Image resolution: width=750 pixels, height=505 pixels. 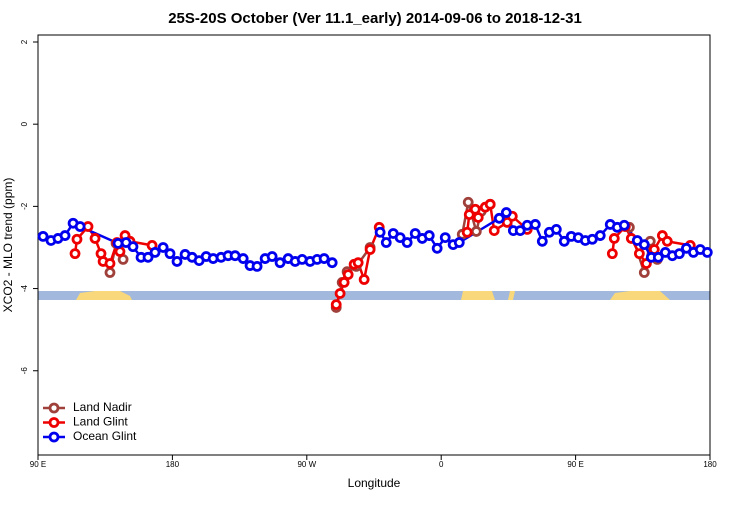 What do you see at coordinates (441, 464) in the screenshot?
I see `x-tick-label: 0` at bounding box center [441, 464].